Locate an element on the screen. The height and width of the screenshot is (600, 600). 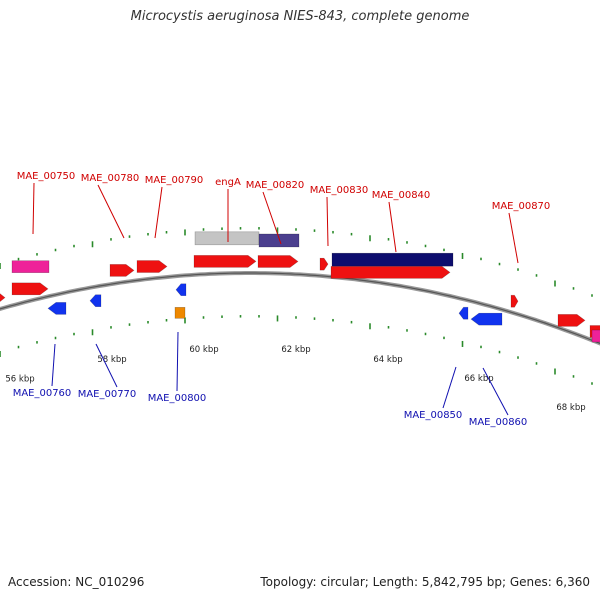
gene-label-forward: MAE_00840 is located at coordinates (401, 195).